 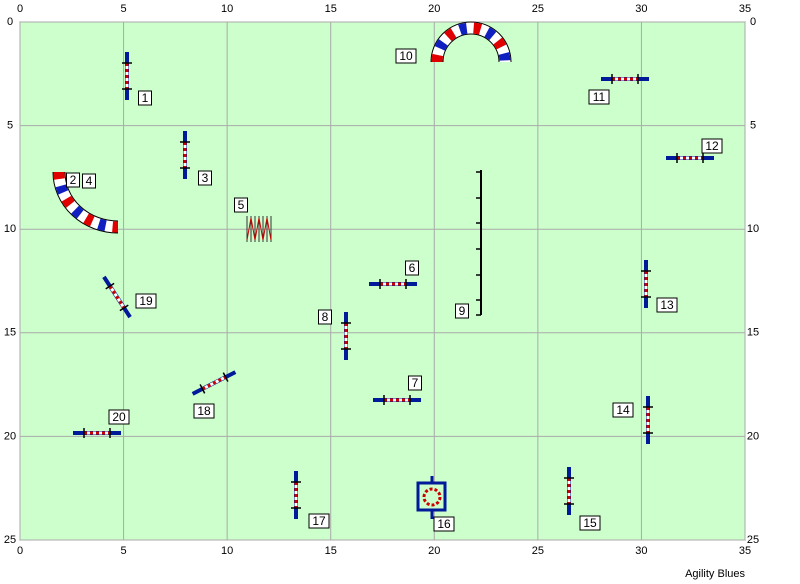 I want to click on obstacle-number: 13, so click(x=667, y=305).